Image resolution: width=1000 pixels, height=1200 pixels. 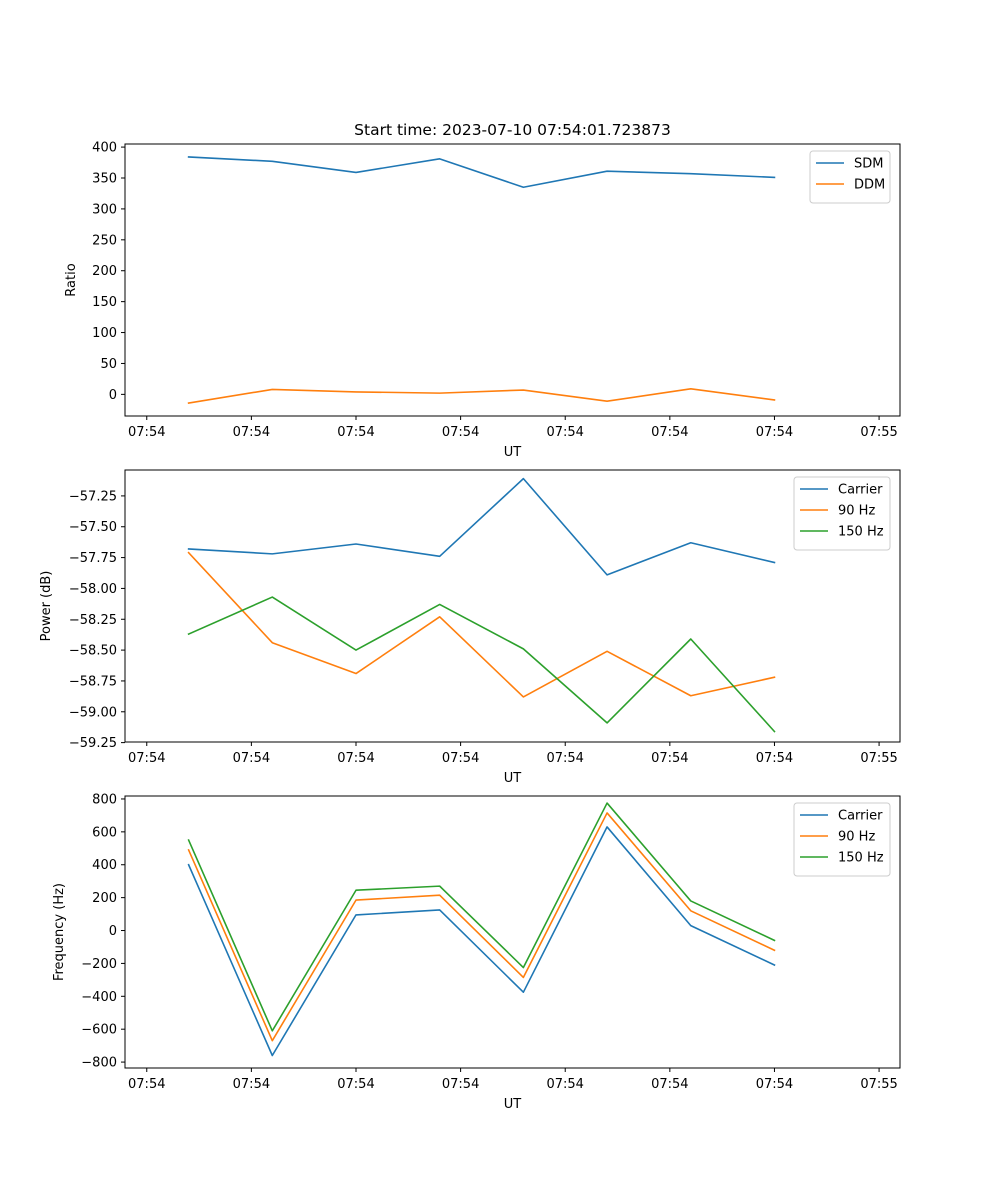 I want to click on y-axis-label: Power (dB), so click(x=46, y=606).